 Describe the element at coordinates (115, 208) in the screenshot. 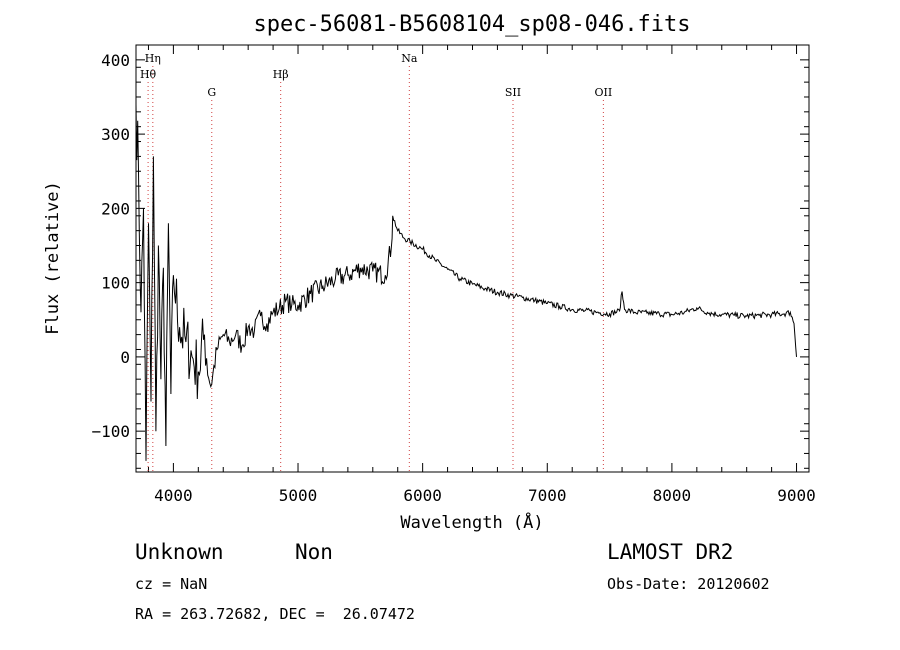

I see `y-tick-label: 200` at that location.